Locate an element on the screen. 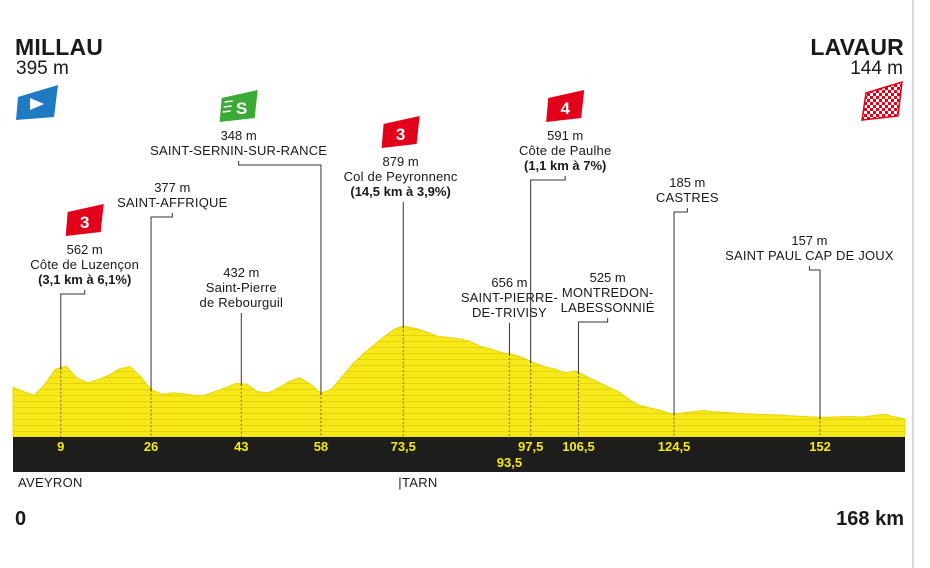 This screenshot has height=568, width=930. waypoint-name: Saint-Pierre is located at coordinates (241, 287).